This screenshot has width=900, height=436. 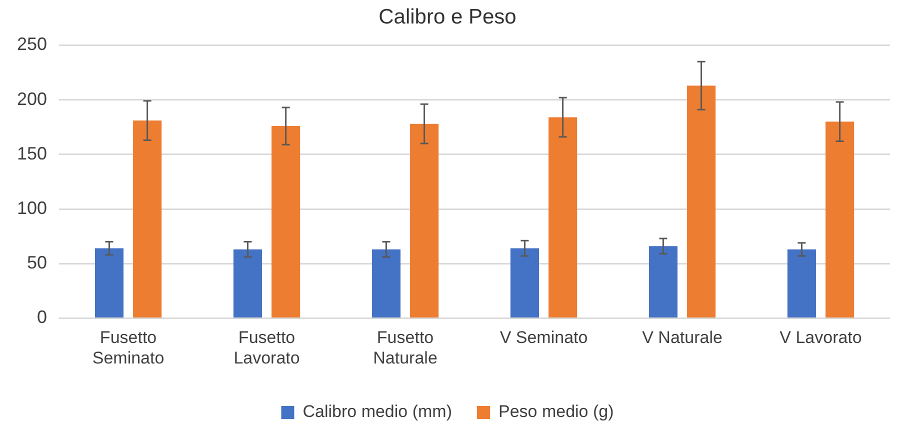 I want to click on x-tick-label: Fusetto Naturale, so click(x=405, y=348).